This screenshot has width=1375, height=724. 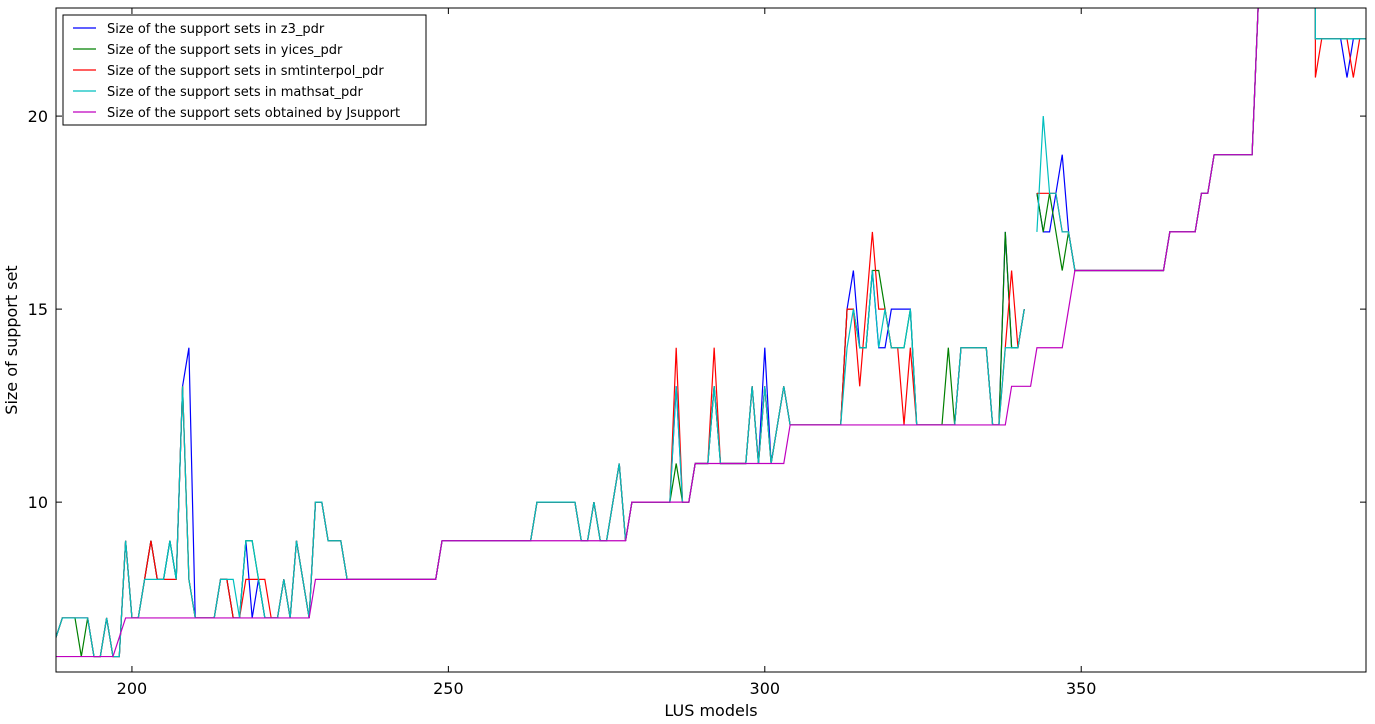 I want to click on x-tick-label: 350, so click(x=1081, y=688).